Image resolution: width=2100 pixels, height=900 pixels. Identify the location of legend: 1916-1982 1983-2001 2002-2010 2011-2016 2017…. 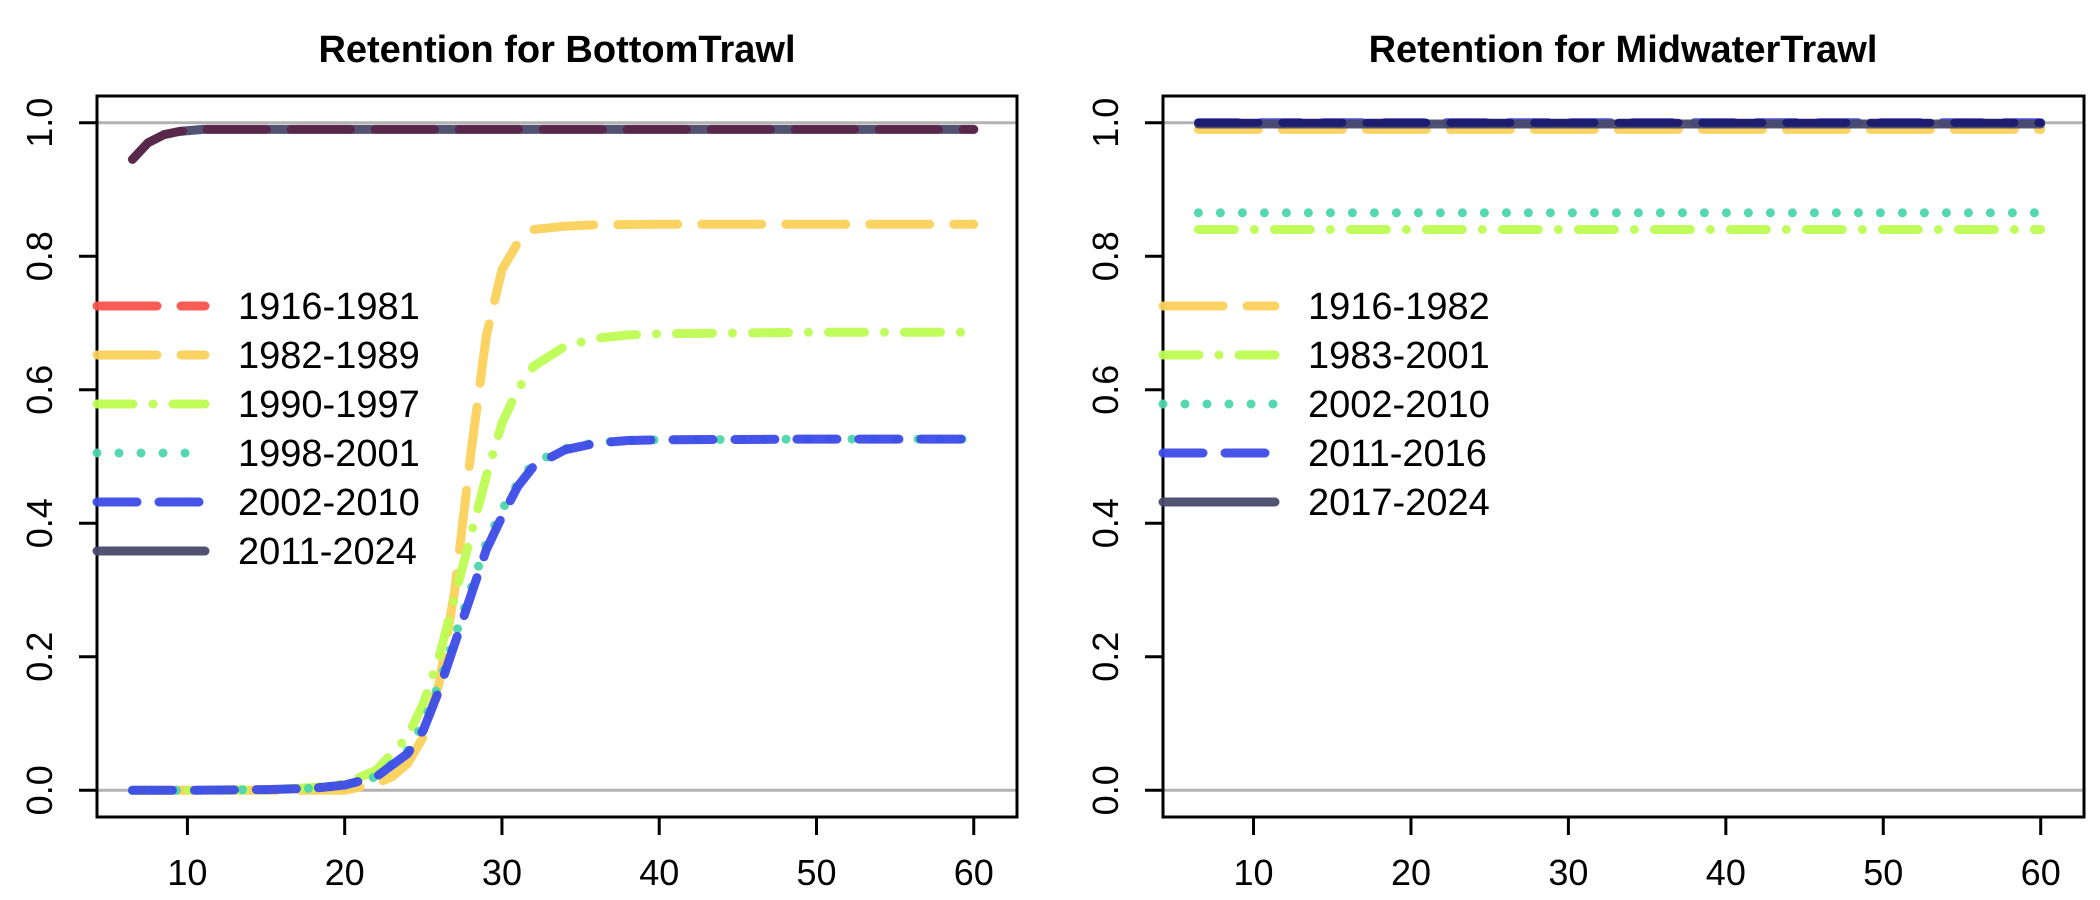
(1324, 405).